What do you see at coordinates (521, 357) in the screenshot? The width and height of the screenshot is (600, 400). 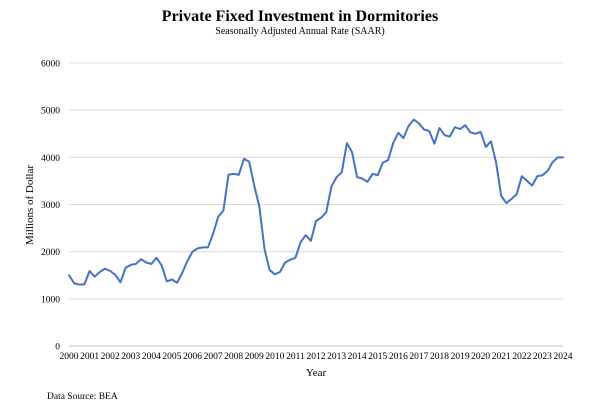 I see `x-tick-label: 2022` at bounding box center [521, 357].